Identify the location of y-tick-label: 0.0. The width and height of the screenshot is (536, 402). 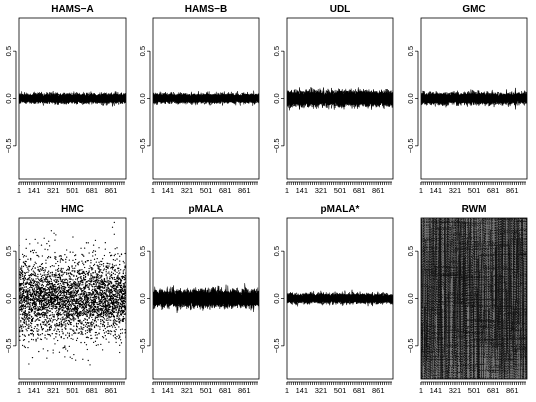
(276, 298).